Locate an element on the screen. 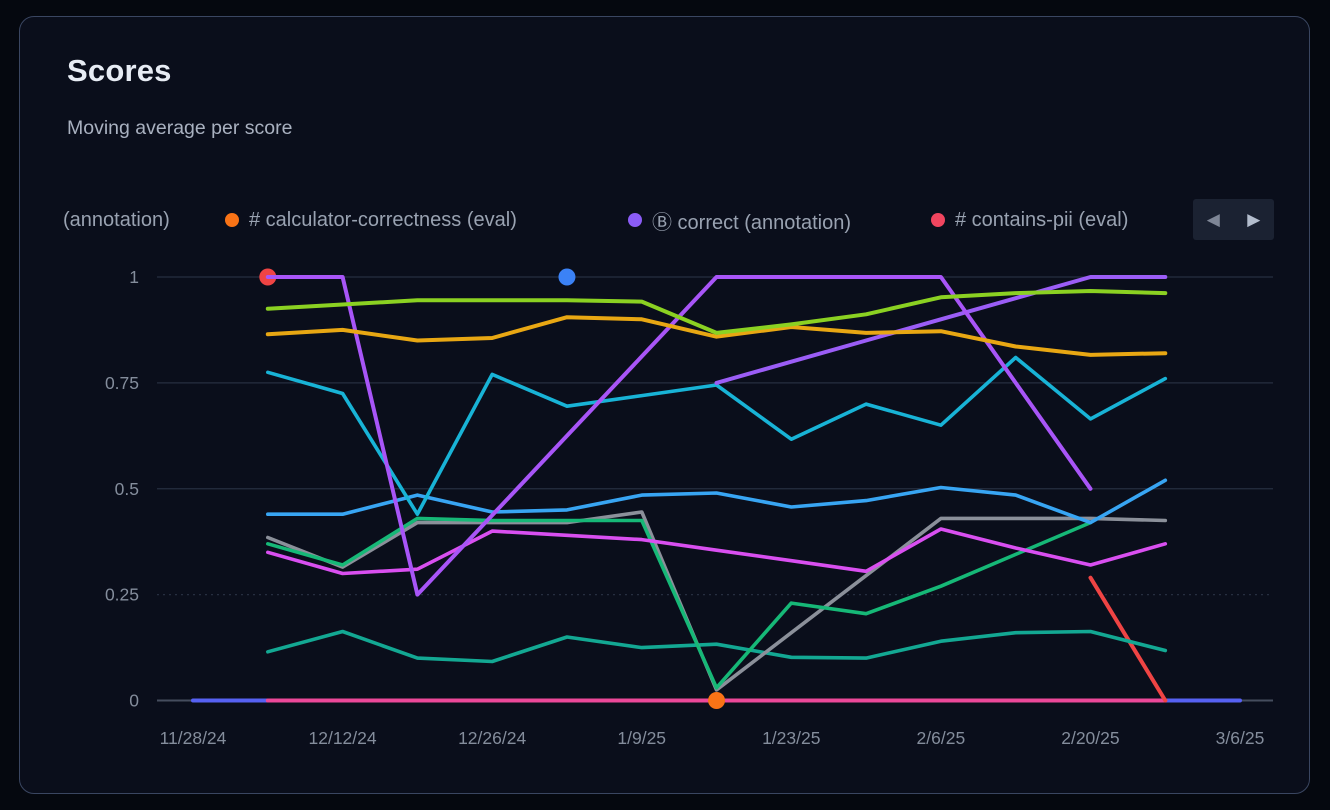 The width and height of the screenshot is (1330, 810). legend-item-correct-annotation: Ⓑ correct (annotation) is located at coordinates (739, 220).